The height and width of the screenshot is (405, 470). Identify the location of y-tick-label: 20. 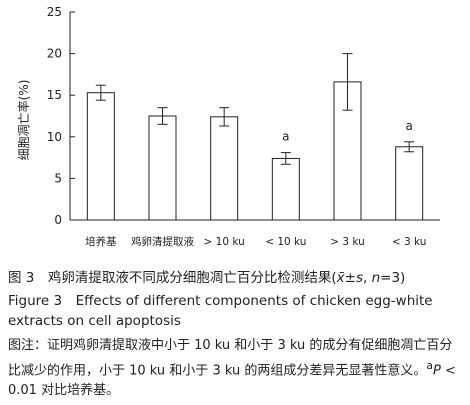
(54, 54).